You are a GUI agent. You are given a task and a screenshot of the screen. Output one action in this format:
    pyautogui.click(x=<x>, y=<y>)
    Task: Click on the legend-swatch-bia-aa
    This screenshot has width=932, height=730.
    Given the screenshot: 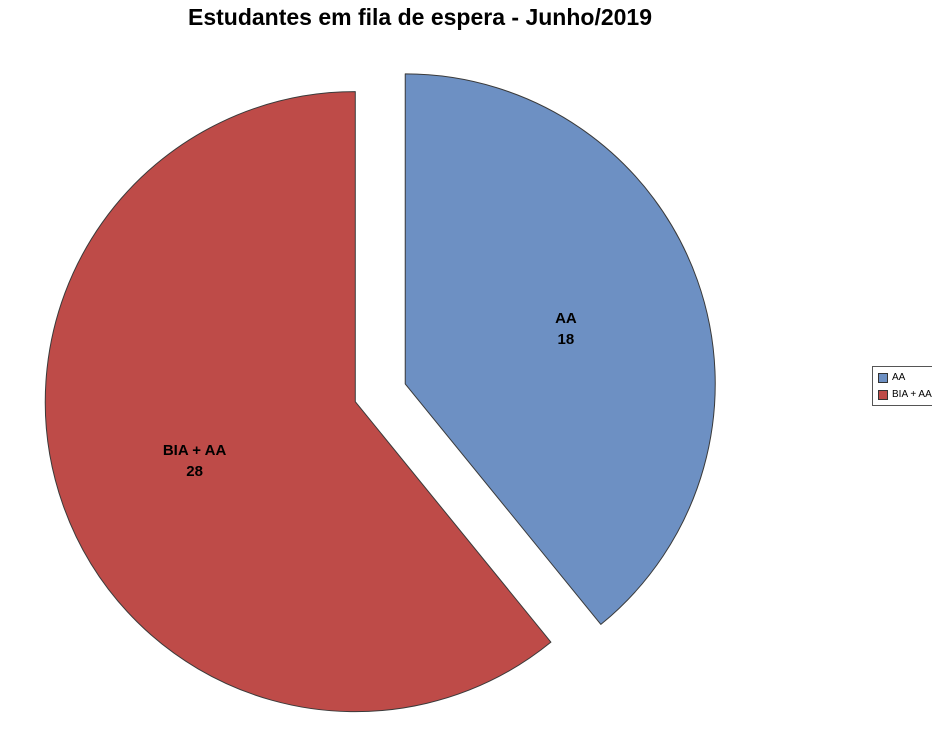 What is the action you would take?
    pyautogui.click(x=883, y=394)
    